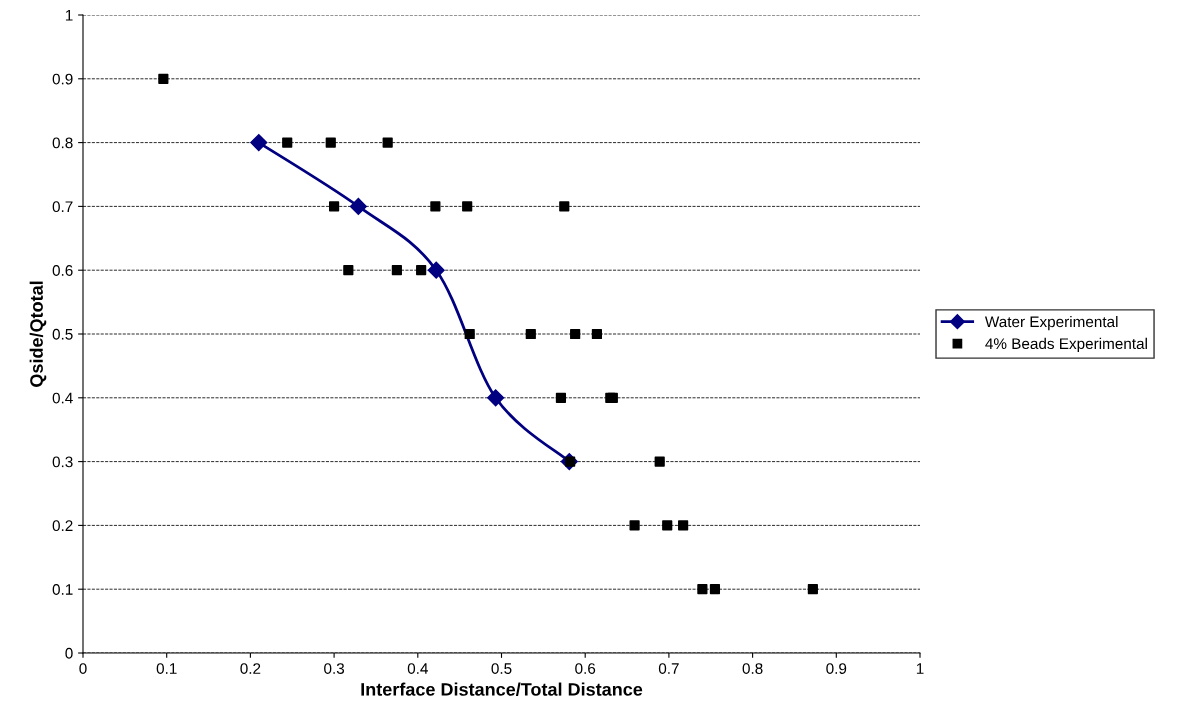 The width and height of the screenshot is (1201, 717). Describe the element at coordinates (62, 270) in the screenshot. I see `y-tick-label: 0.6` at that location.